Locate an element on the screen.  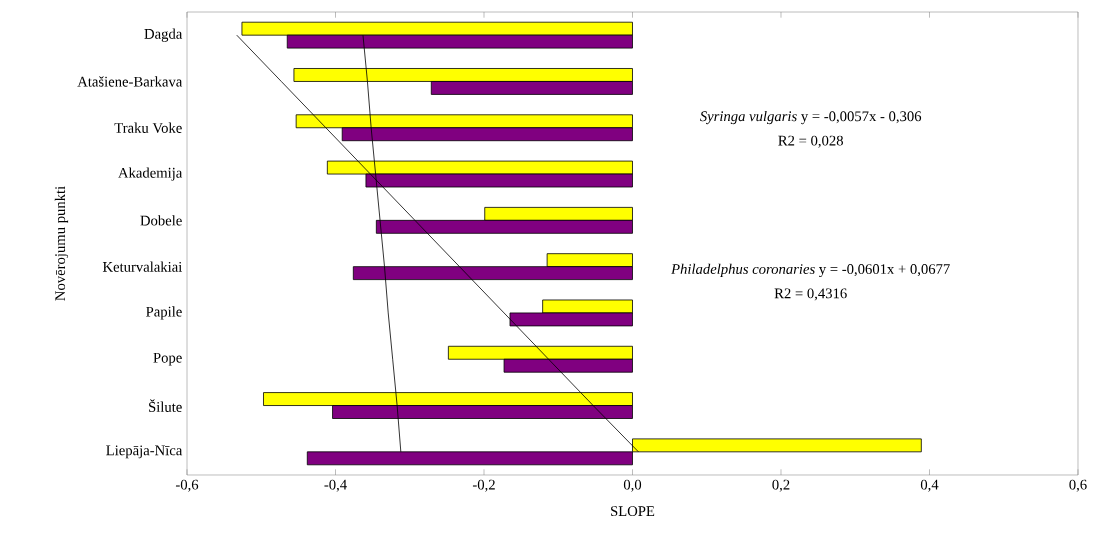
annotation: R2 = 0,028 is located at coordinates (810, 141).